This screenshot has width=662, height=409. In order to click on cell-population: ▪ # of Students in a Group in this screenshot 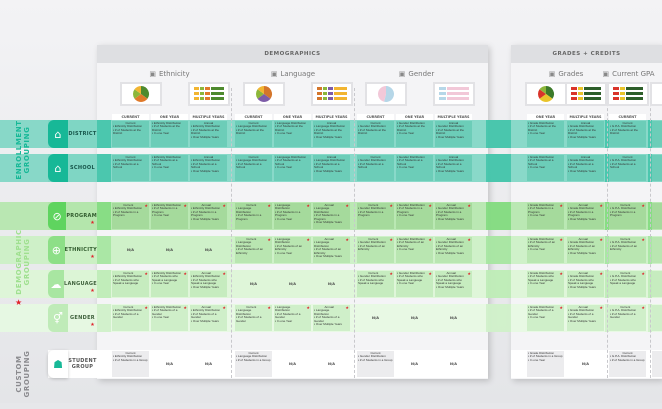, I will do `click(253, 359)`.